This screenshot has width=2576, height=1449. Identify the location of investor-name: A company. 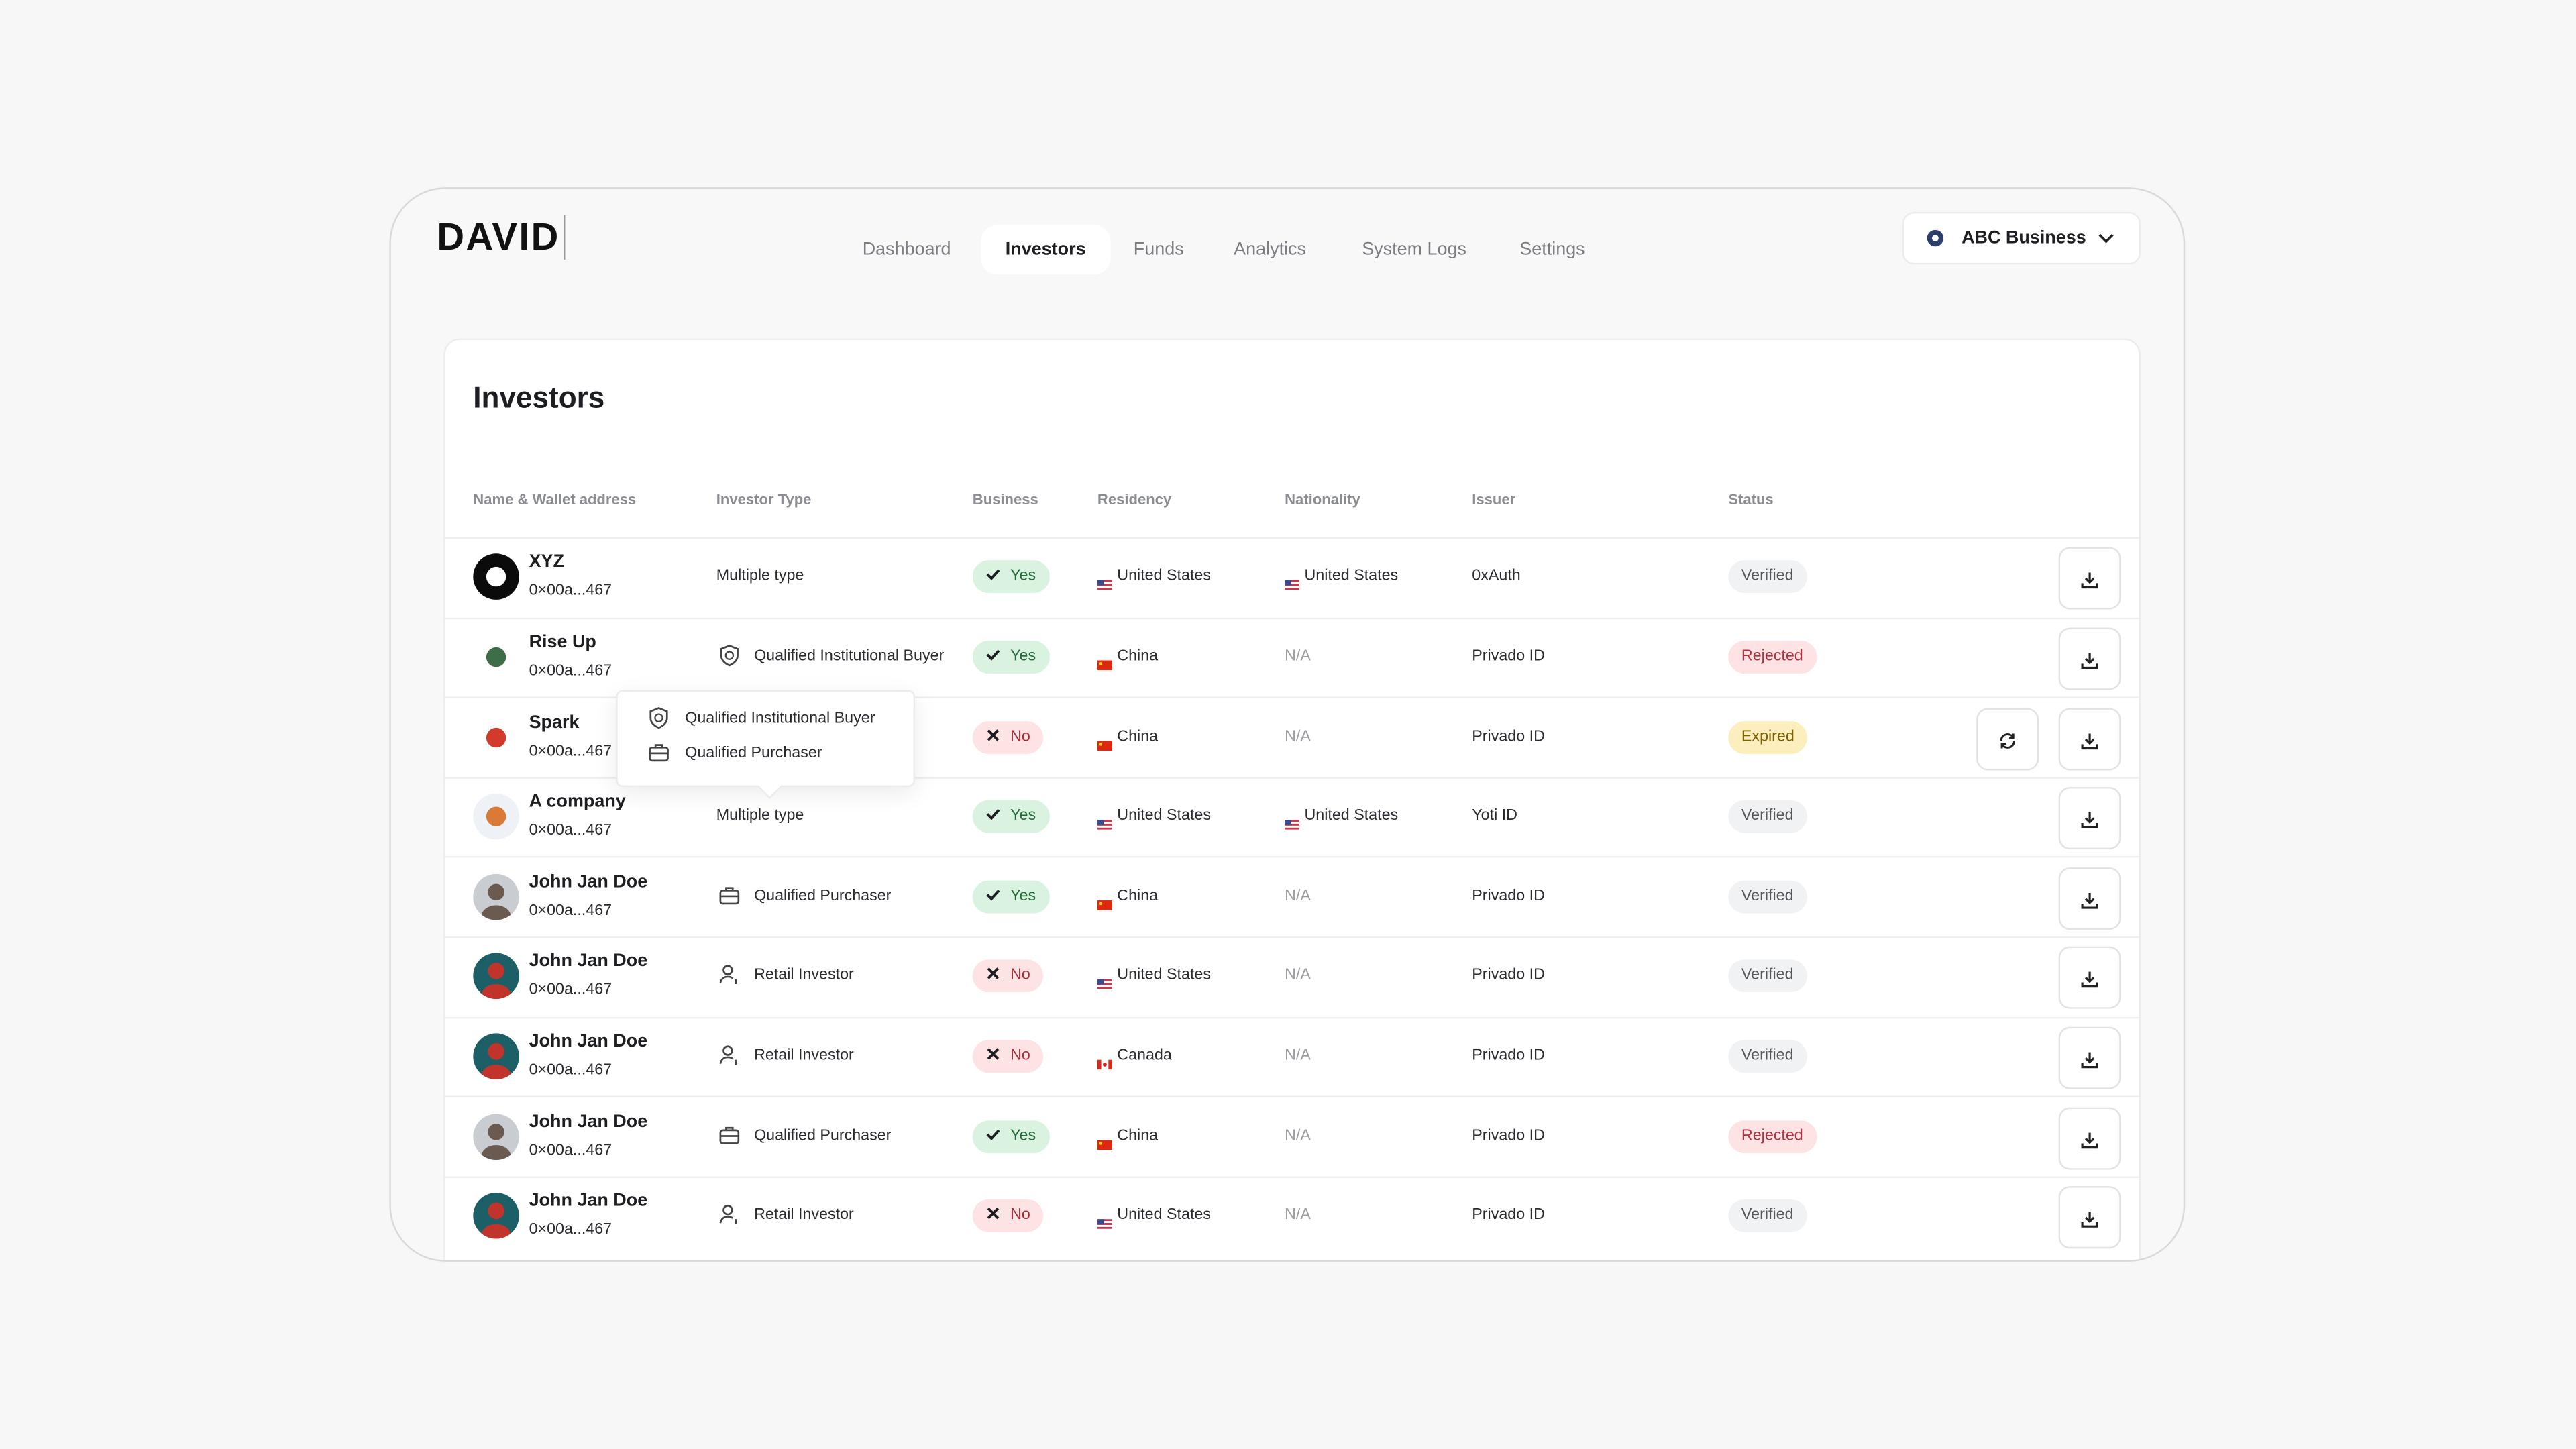
(577, 802).